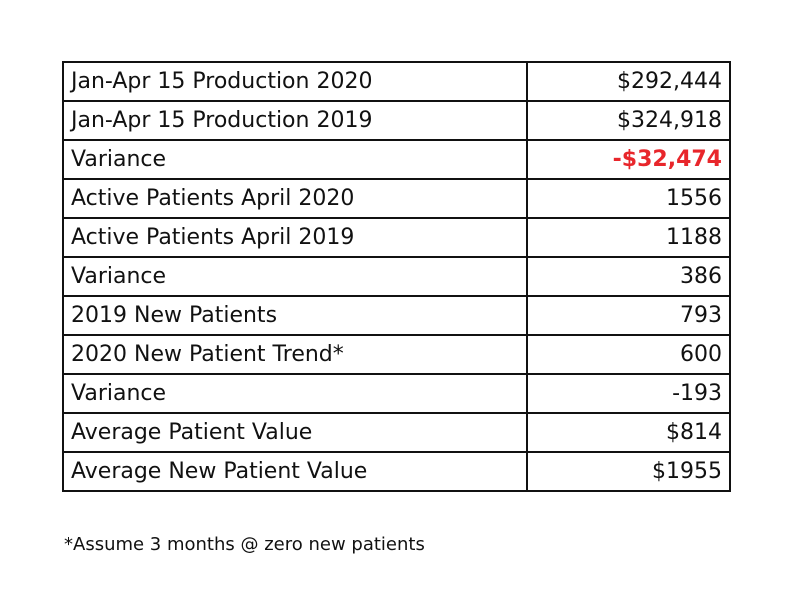 The image size is (800, 598). I want to click on row-label: Jan-Apr 15 Production 2019, so click(295, 120).